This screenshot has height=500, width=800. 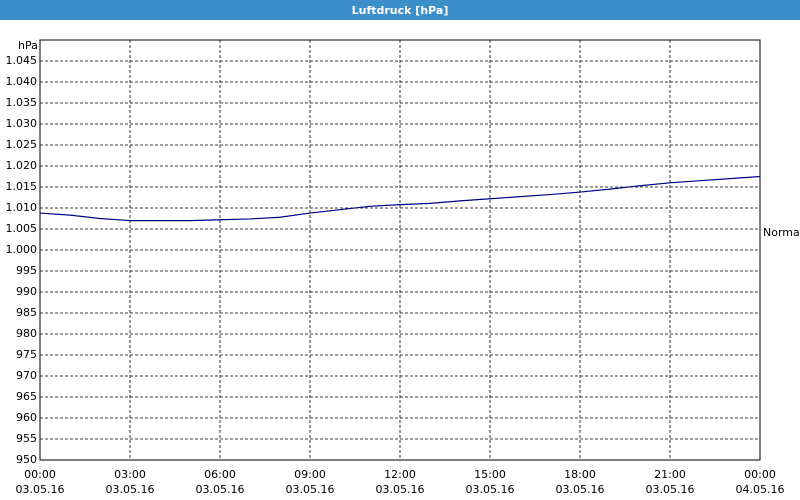 I want to click on chart-title: Luftdruck [hPa], so click(x=400, y=10).